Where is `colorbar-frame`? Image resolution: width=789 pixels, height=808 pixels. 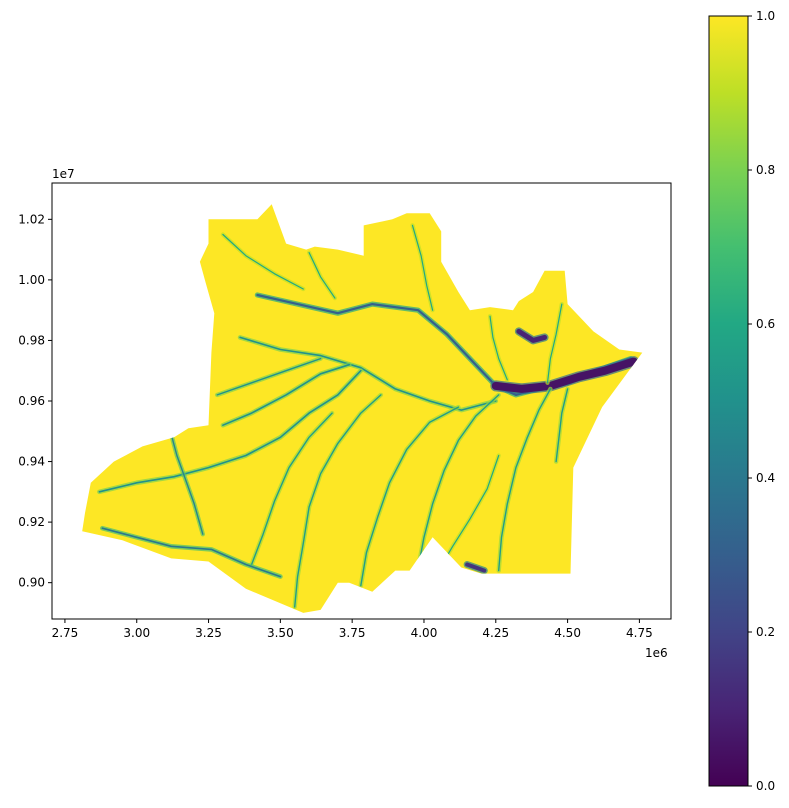 colorbar-frame is located at coordinates (728, 401).